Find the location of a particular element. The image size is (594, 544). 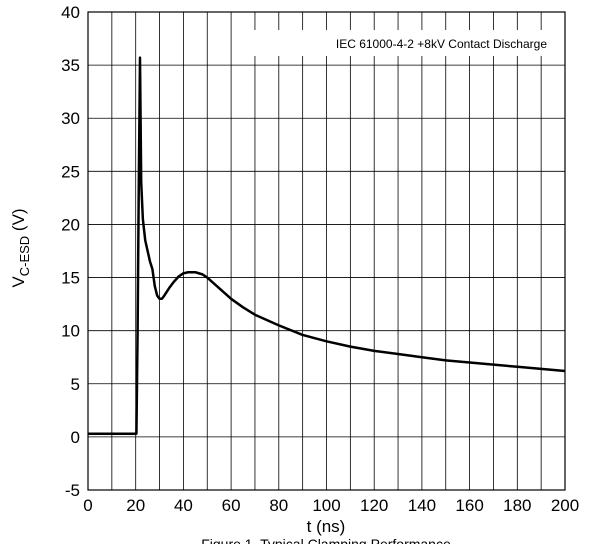

y-axis-title-unit: (V) is located at coordinates (18, 221).